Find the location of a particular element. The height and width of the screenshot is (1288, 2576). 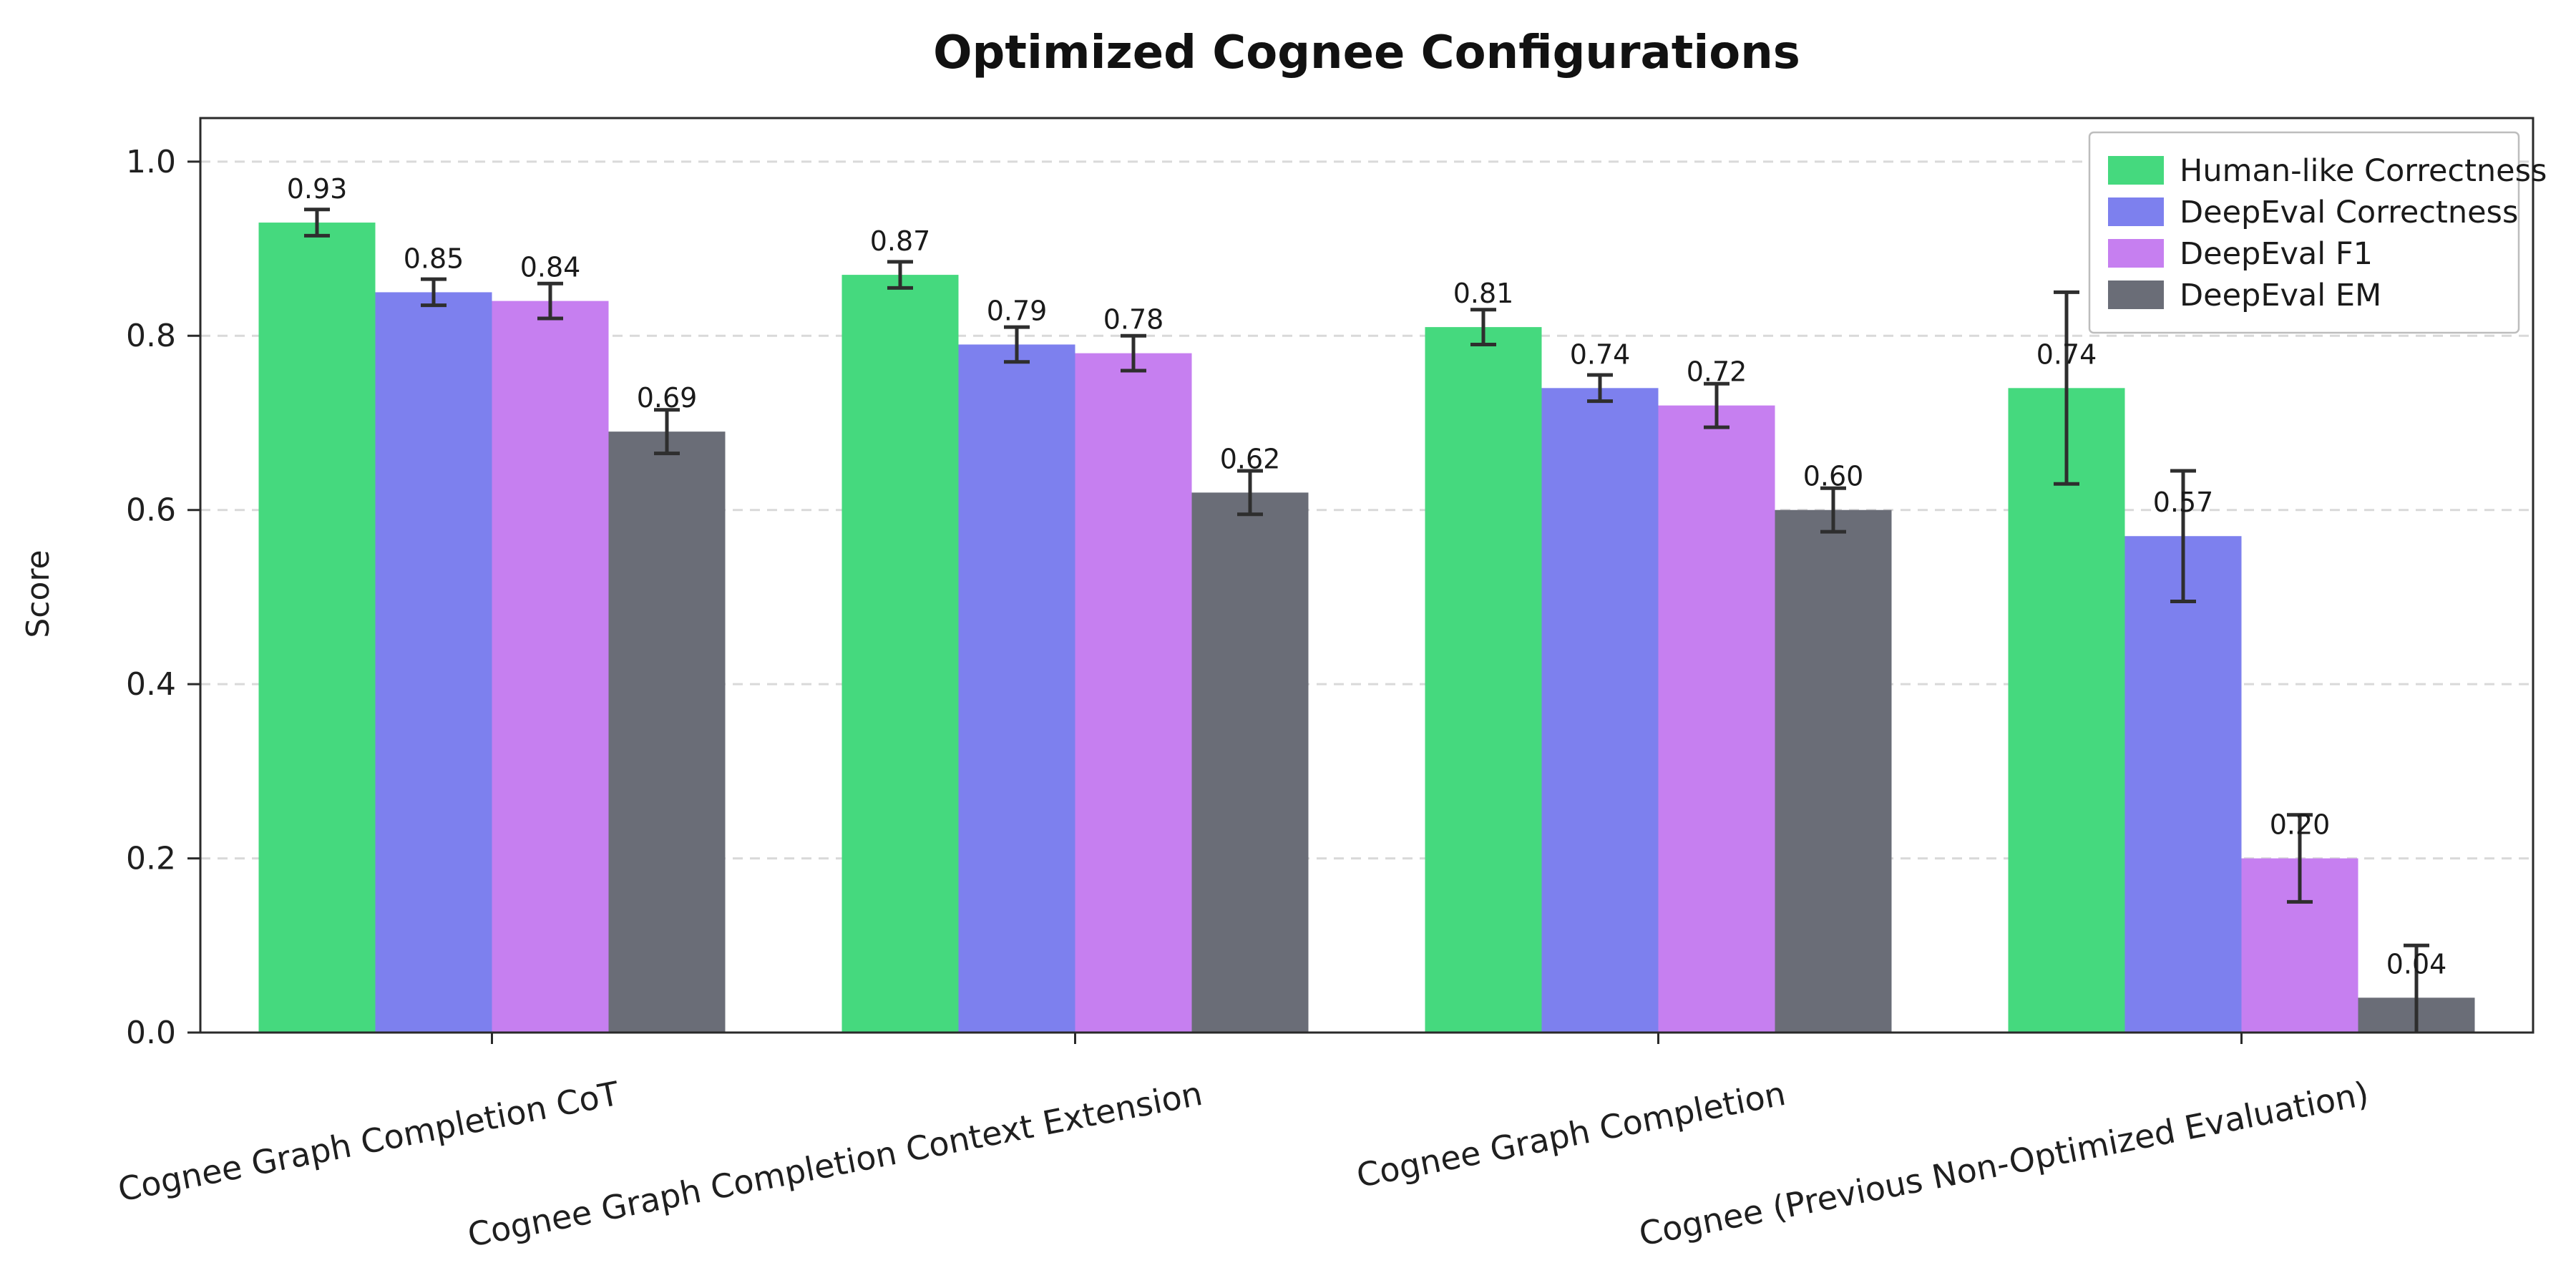

y-tick-label: 0.4 is located at coordinates (151, 684).